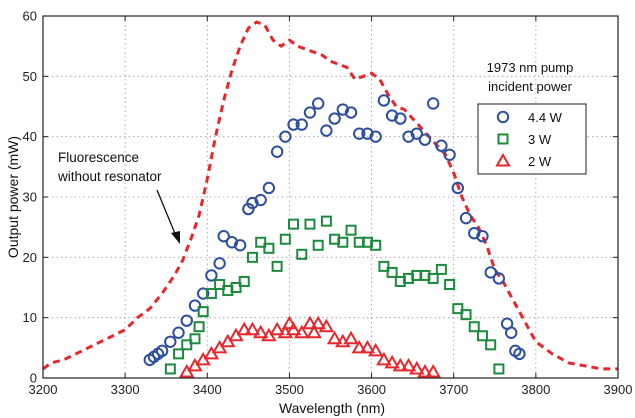 The width and height of the screenshot is (635, 418). I want to click on x-tick-label: 3300, so click(125, 389).